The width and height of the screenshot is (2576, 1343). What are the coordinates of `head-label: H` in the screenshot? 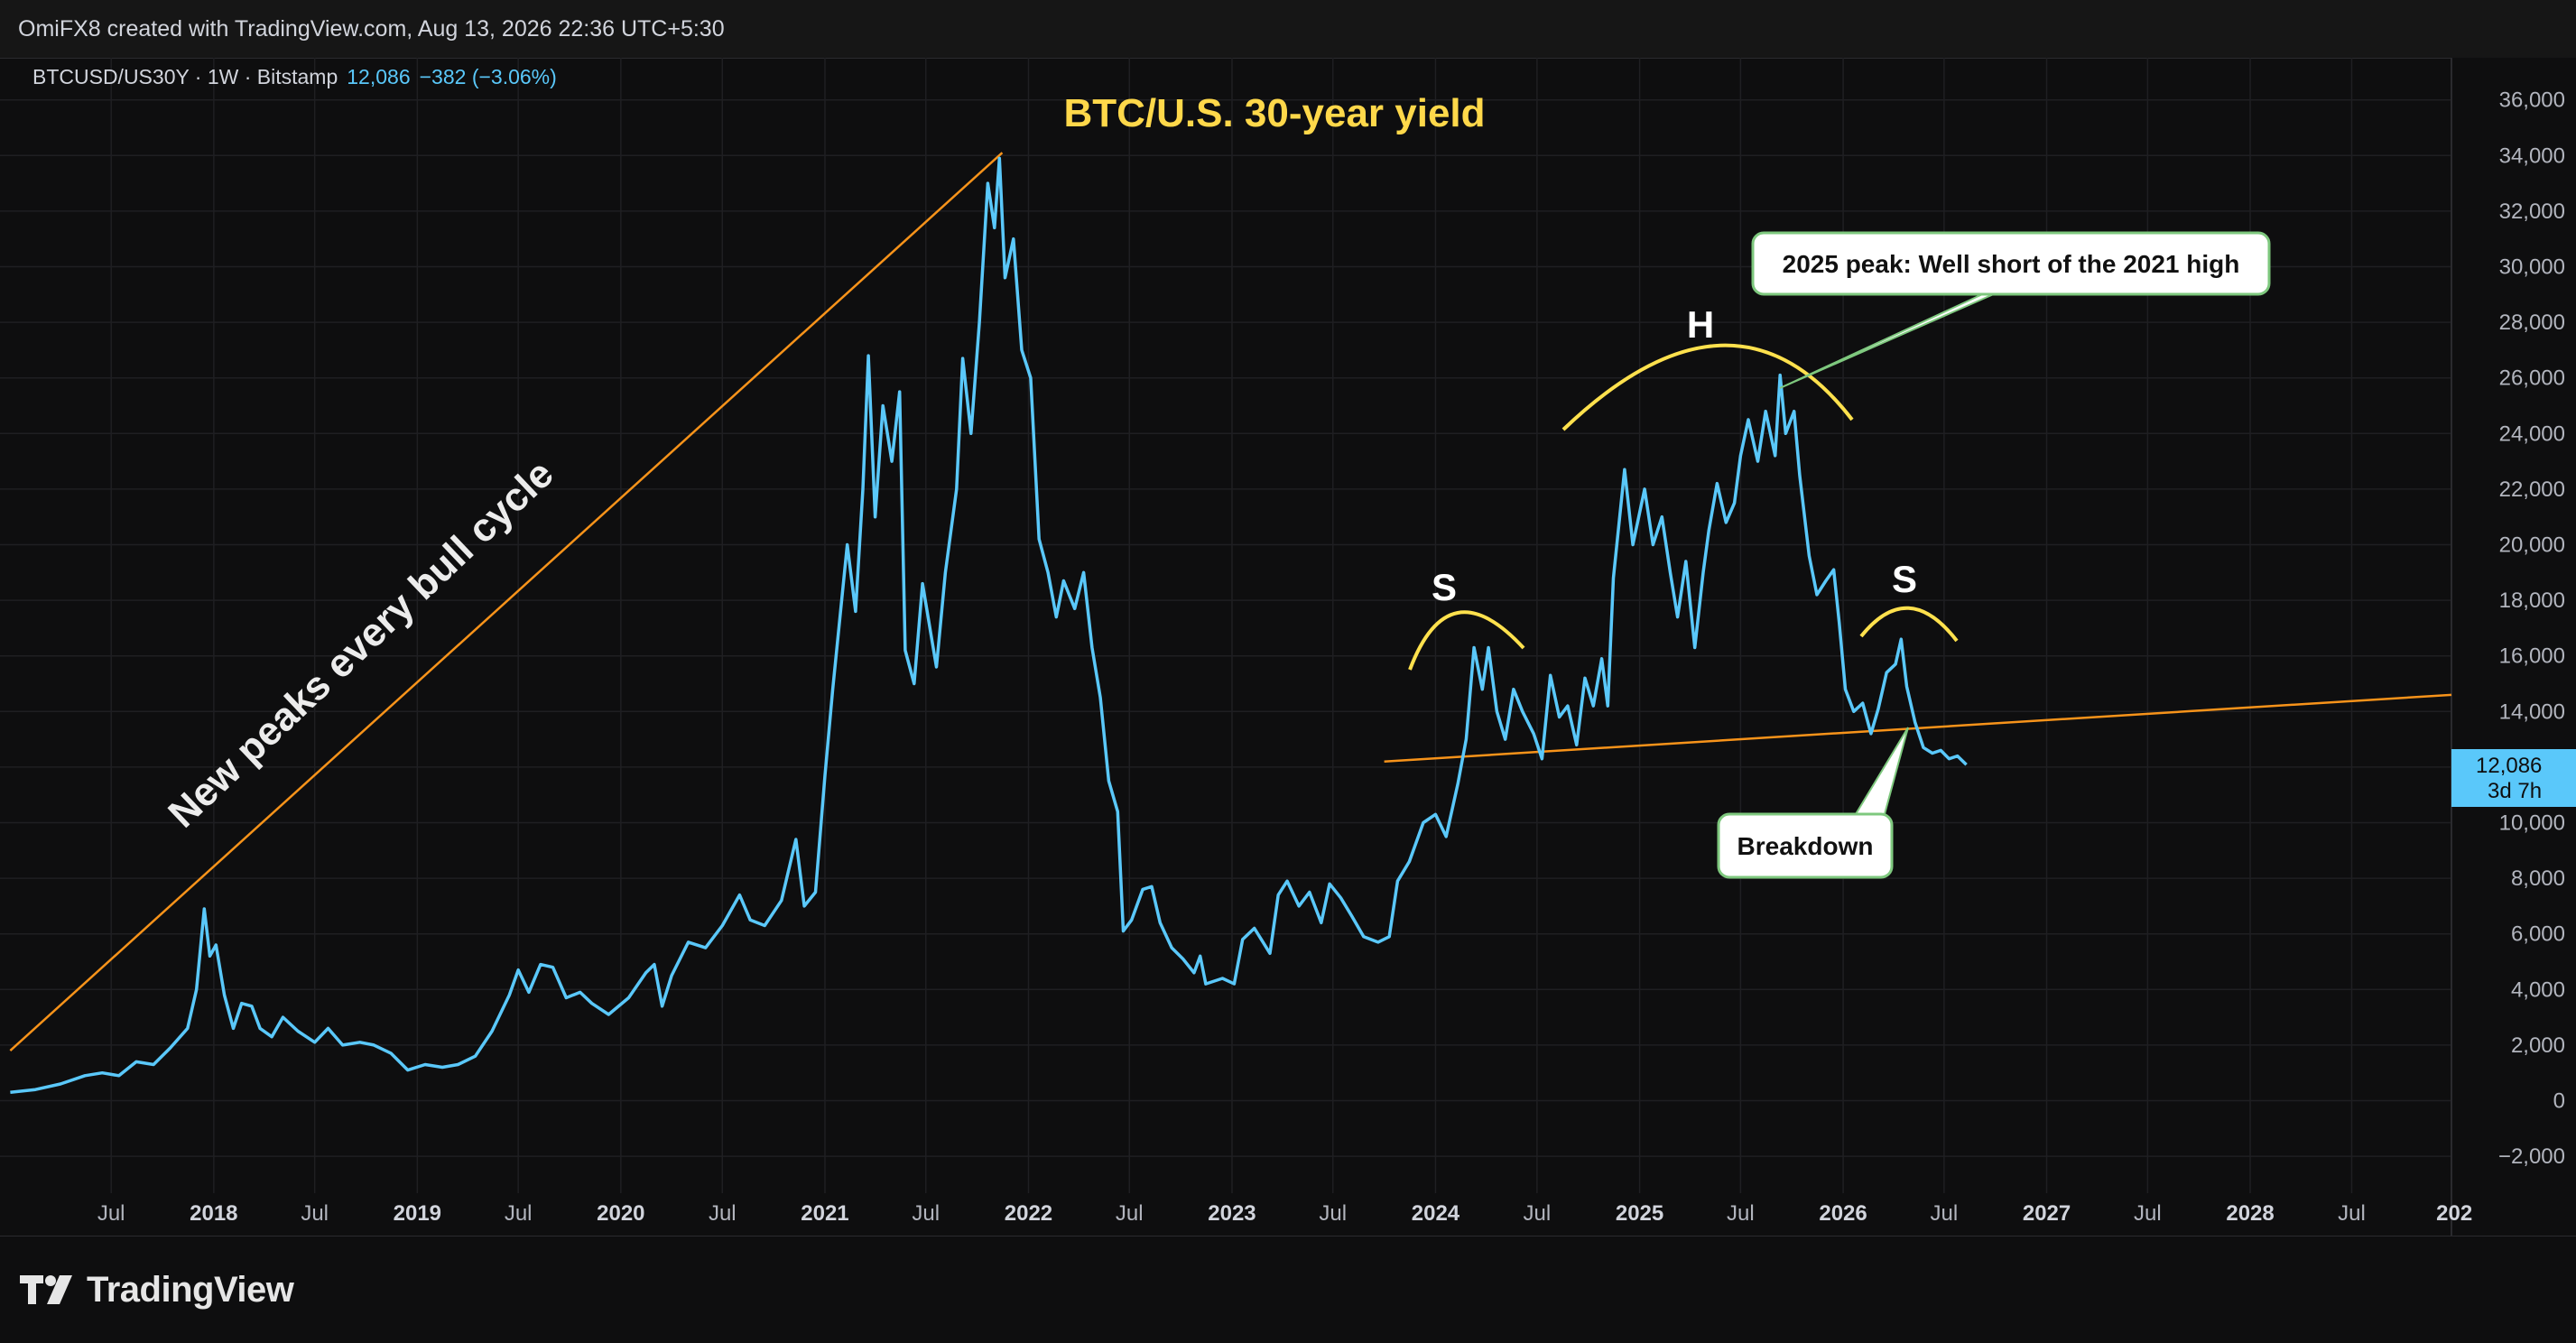 It's located at (1700, 324).